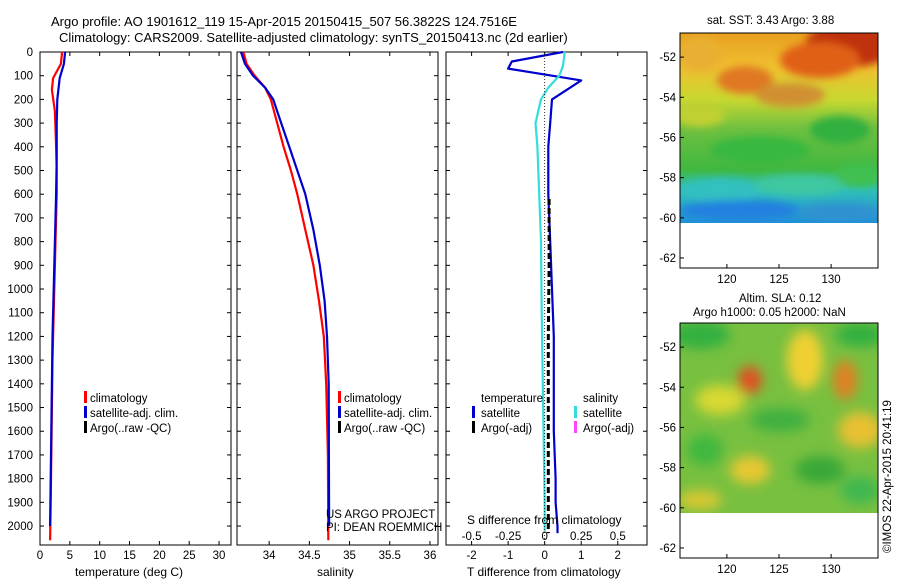 The height and width of the screenshot is (580, 900). I want to click on x-tick-label: 2, so click(618, 556).